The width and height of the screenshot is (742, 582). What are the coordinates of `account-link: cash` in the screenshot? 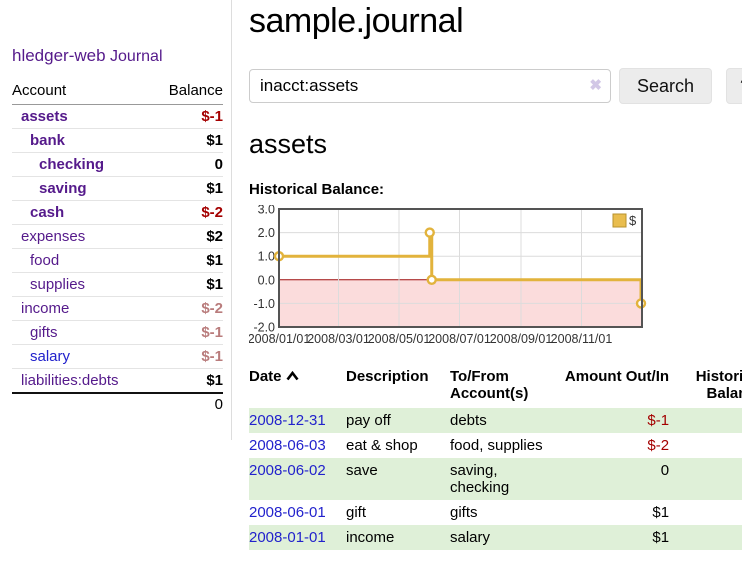 It's located at (47, 212).